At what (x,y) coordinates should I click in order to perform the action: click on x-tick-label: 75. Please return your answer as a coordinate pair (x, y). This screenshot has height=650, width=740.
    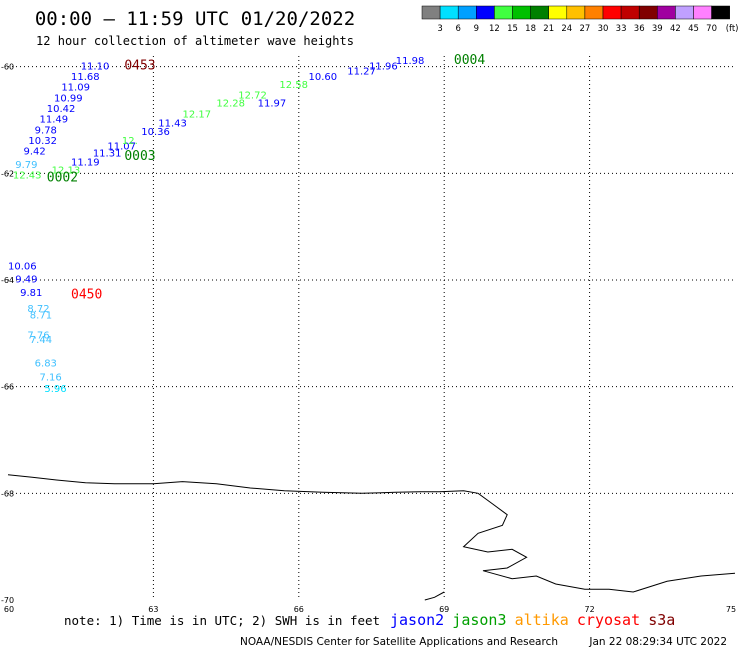
    Looking at the image, I should click on (731, 609).